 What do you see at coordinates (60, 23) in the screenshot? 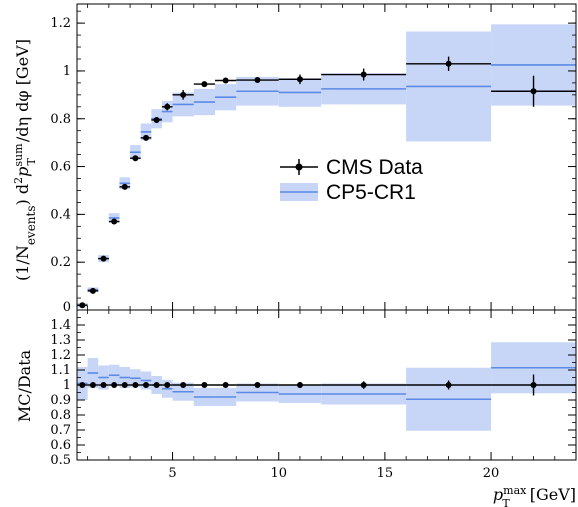
I see `main-ytick-label-5: 1.2` at bounding box center [60, 23].